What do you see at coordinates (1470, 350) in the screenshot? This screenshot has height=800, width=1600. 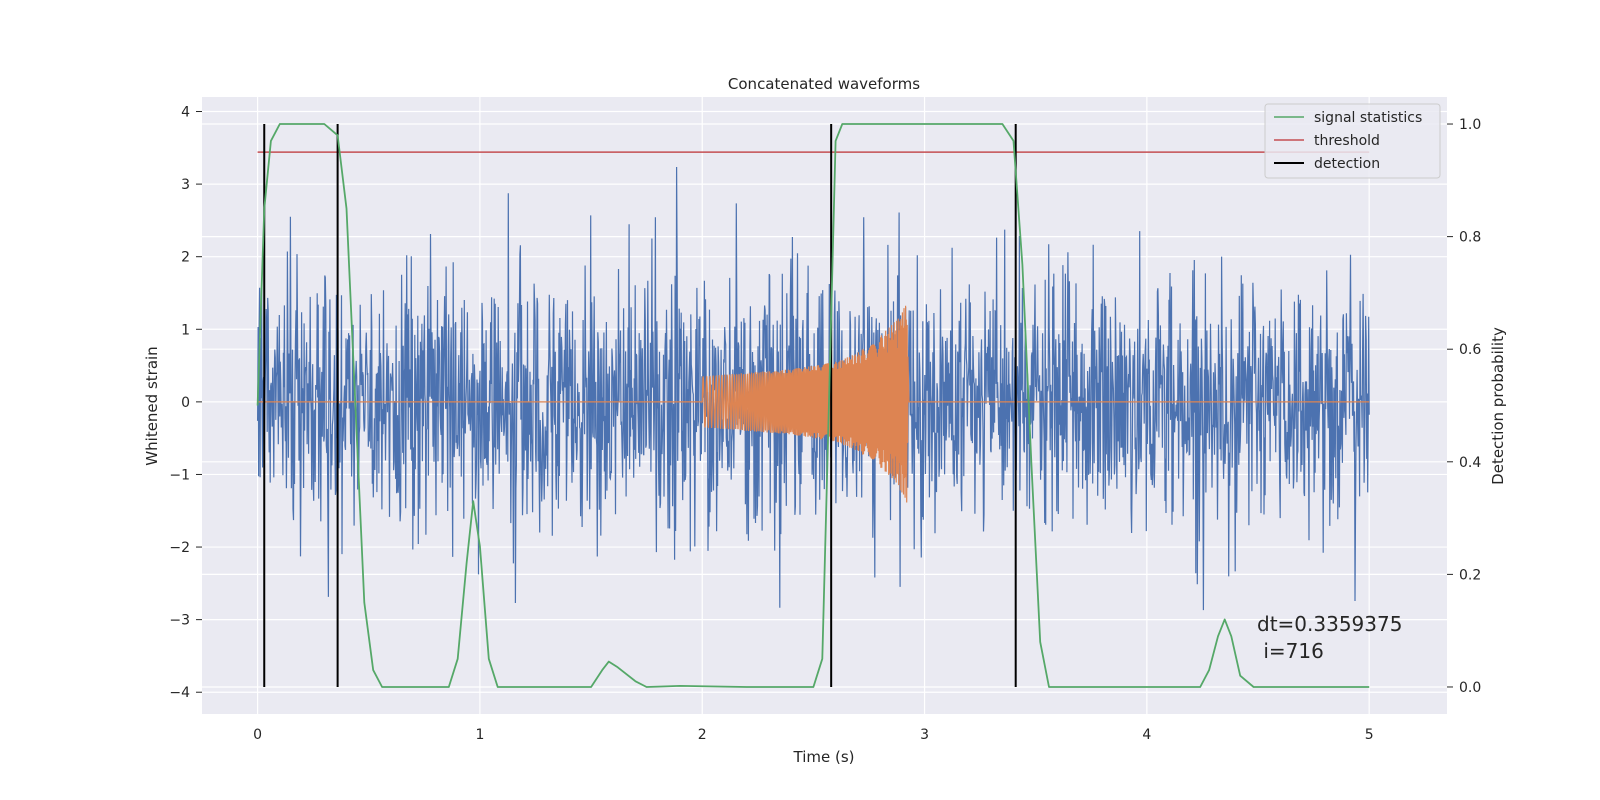 I see `y-tick-label-right: 0.6` at bounding box center [1470, 350].